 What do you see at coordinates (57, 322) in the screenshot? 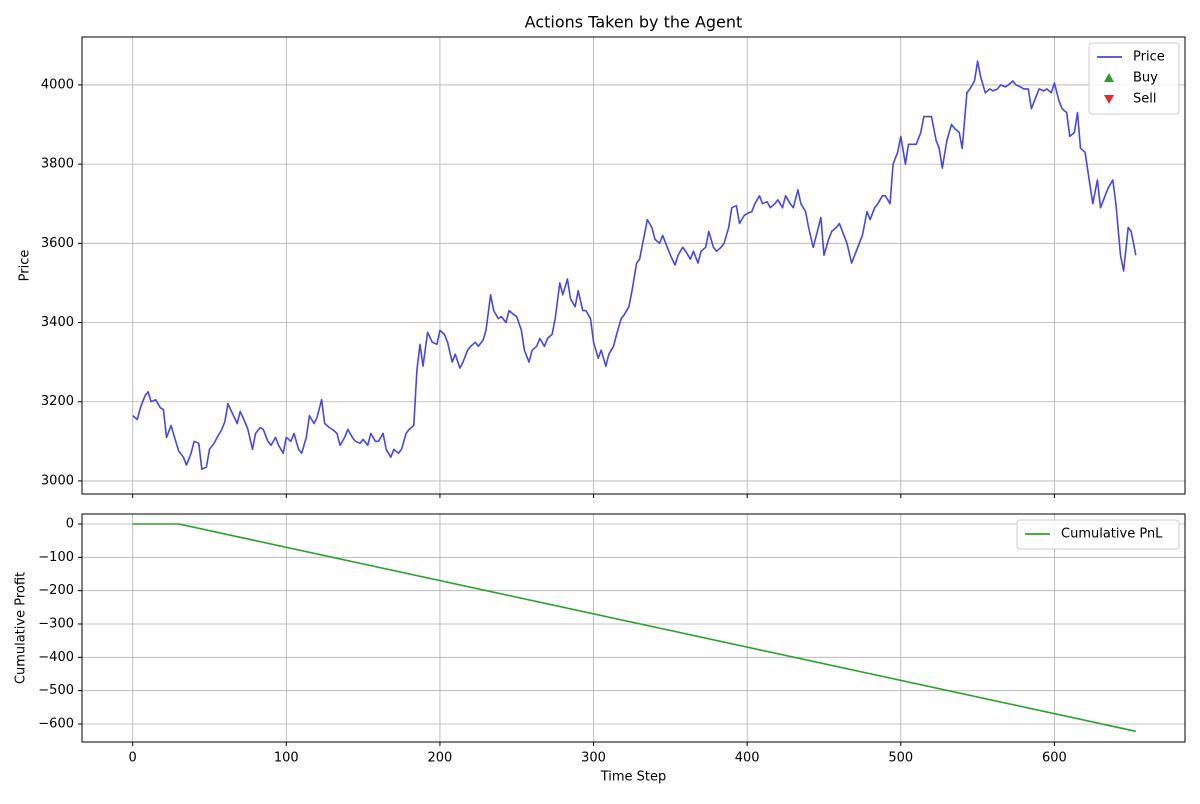
I see `y-tick-label: 3400` at bounding box center [57, 322].